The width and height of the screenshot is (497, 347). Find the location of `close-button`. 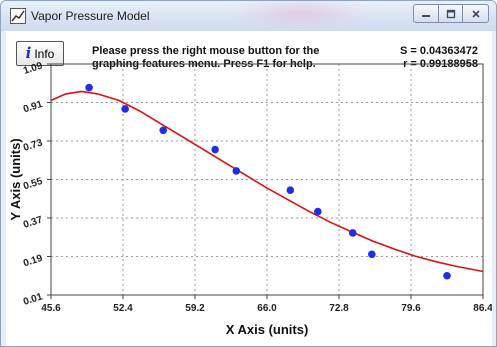

close-button is located at coordinates (475, 13).